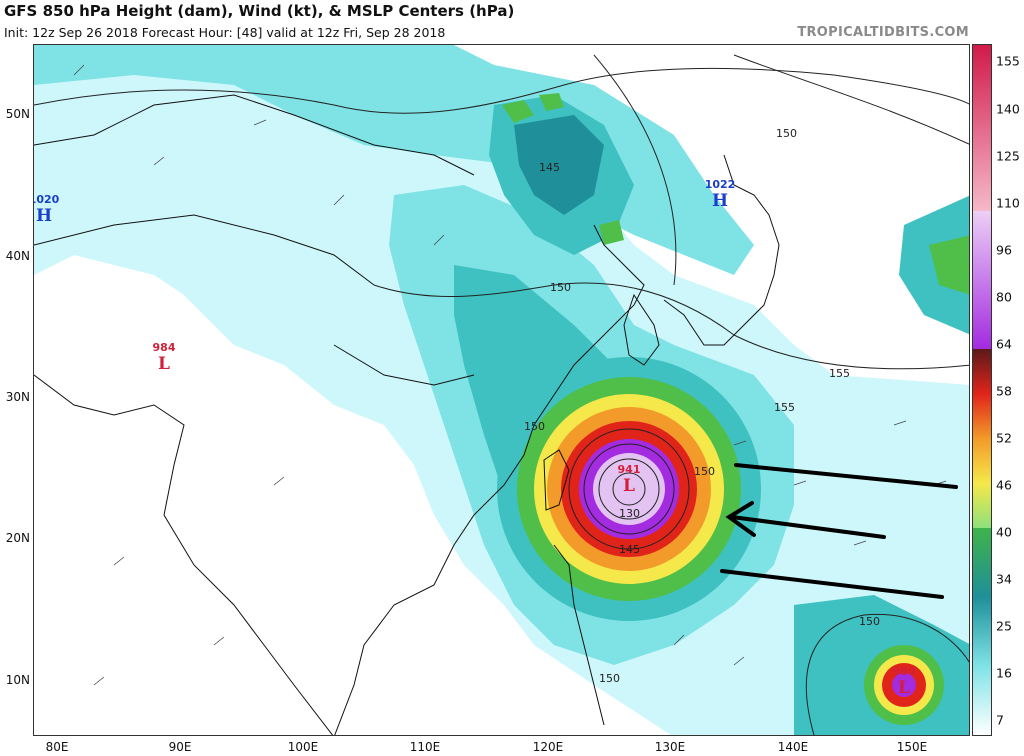 The height and width of the screenshot is (756, 1024). What do you see at coordinates (1004, 626) in the screenshot?
I see `colorbar-label: 25` at bounding box center [1004, 626].